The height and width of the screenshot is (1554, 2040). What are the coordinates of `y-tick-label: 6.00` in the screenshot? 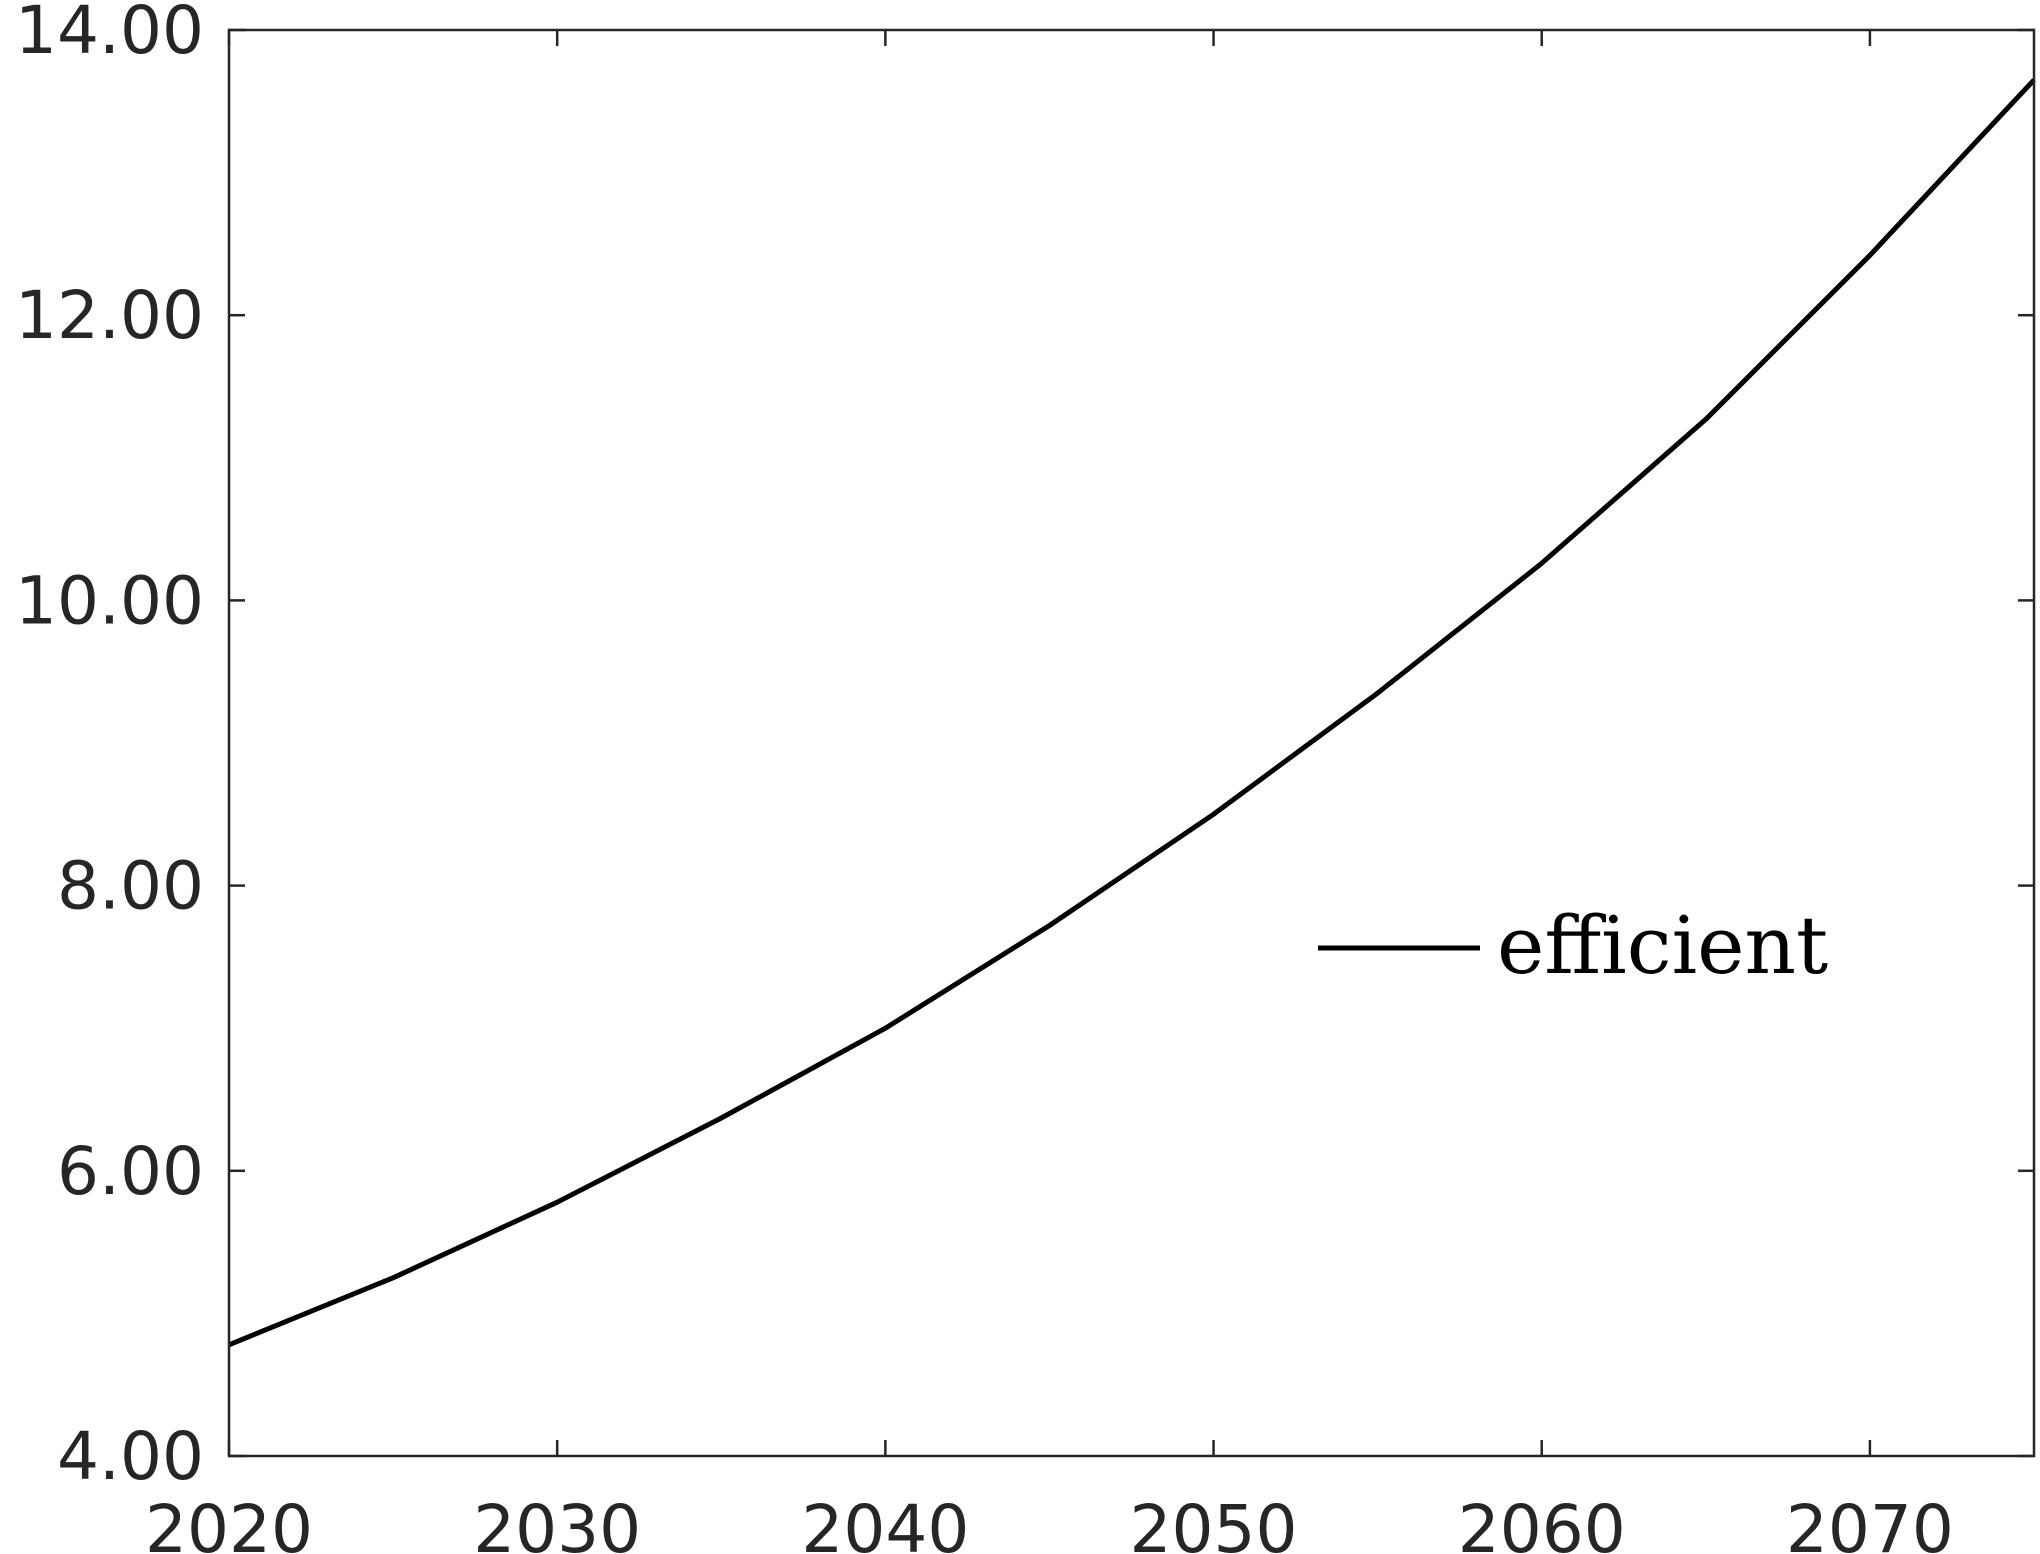 It's located at (130, 1171).